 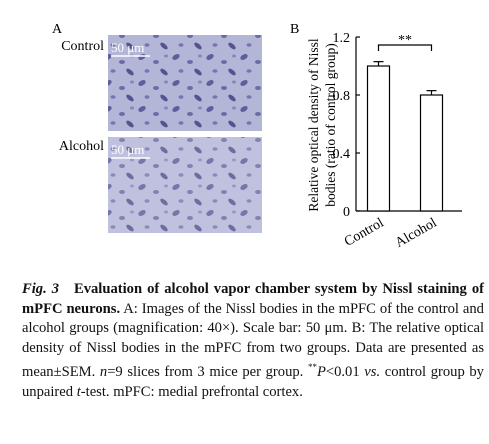 I want to click on caption-text: control group by unpaired, so click(x=253, y=382).